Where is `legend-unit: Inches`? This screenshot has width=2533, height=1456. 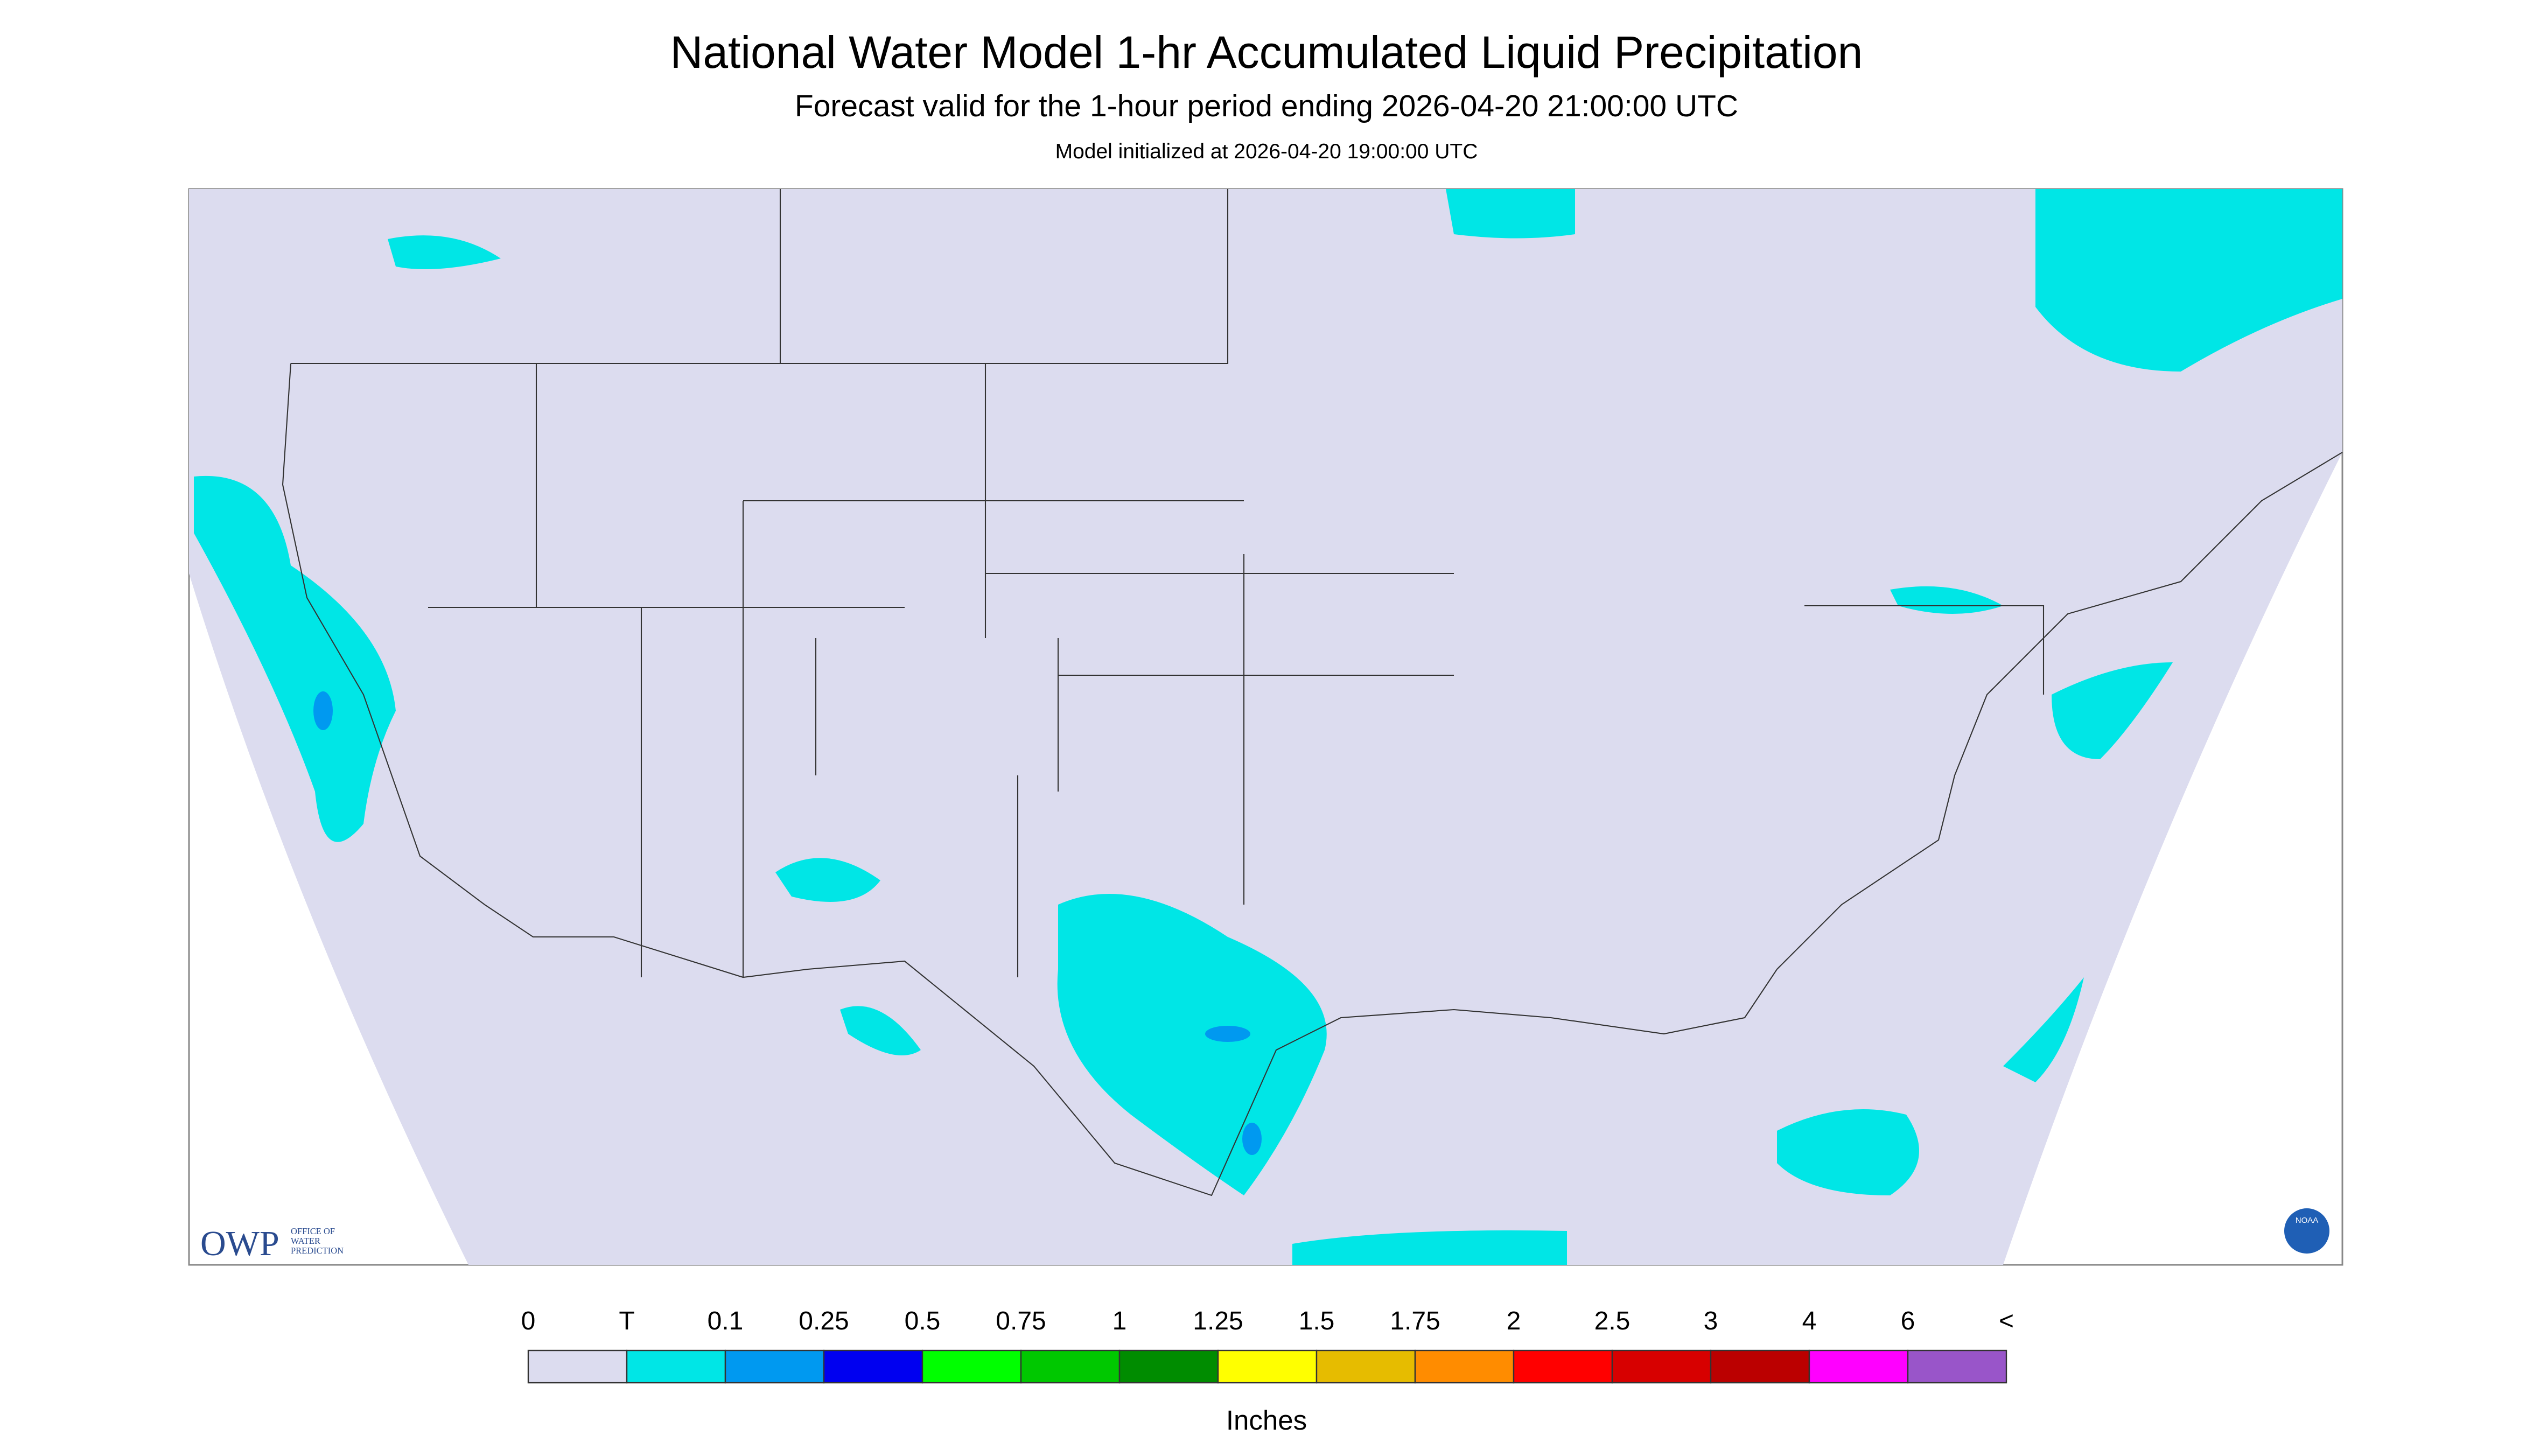 legend-unit: Inches is located at coordinates (1266, 1420).